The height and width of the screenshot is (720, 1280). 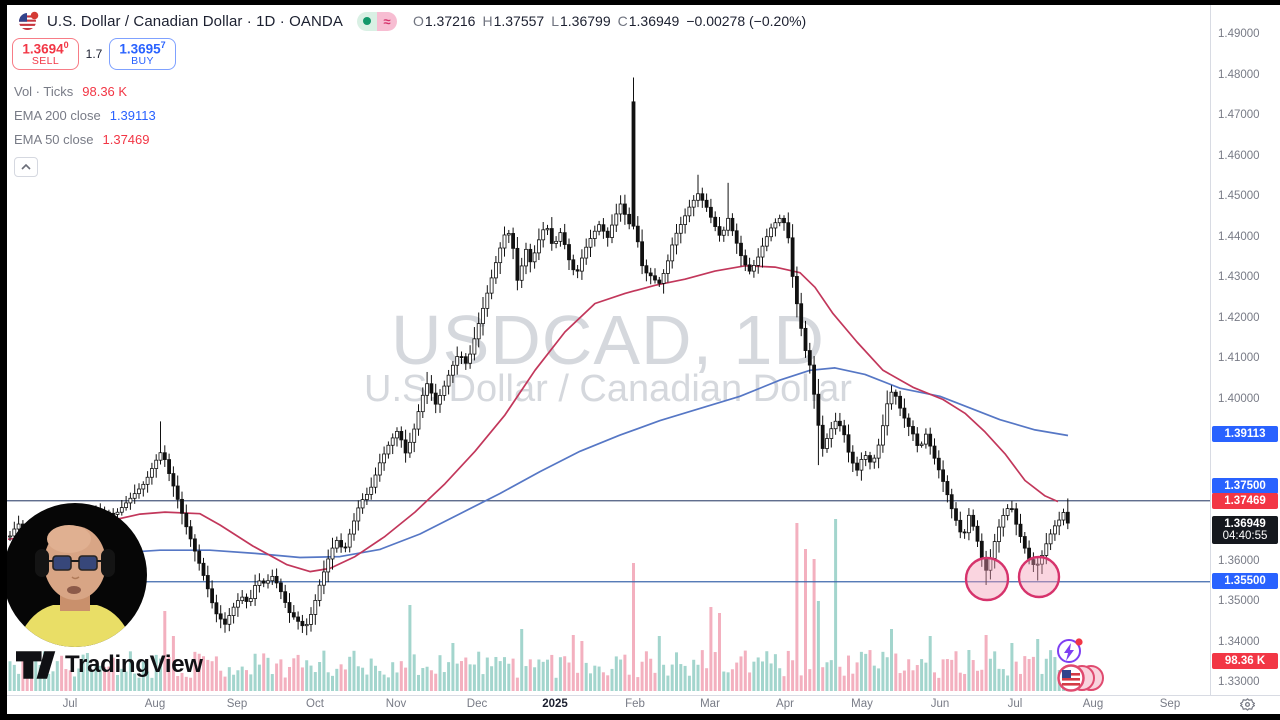 What do you see at coordinates (1239, 34) in the screenshot?
I see `price-axis-label: 1.49000` at bounding box center [1239, 34].